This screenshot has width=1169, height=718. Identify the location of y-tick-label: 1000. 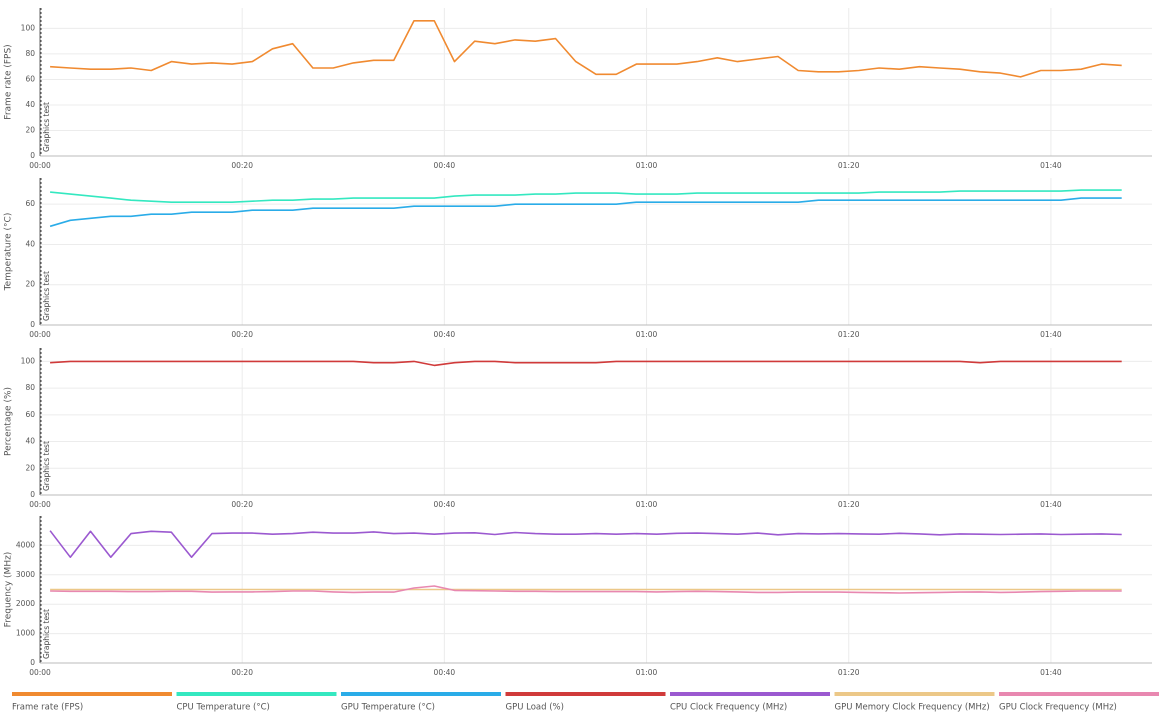
(25, 633).